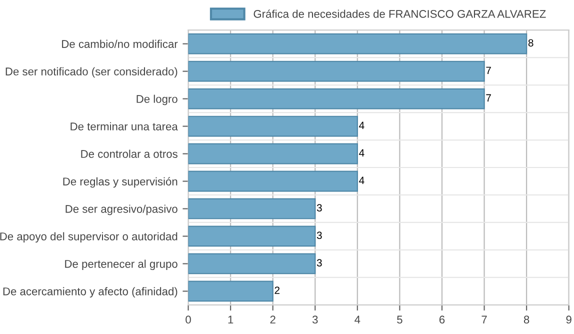  I want to click on x-tick-label: 7, so click(484, 320).